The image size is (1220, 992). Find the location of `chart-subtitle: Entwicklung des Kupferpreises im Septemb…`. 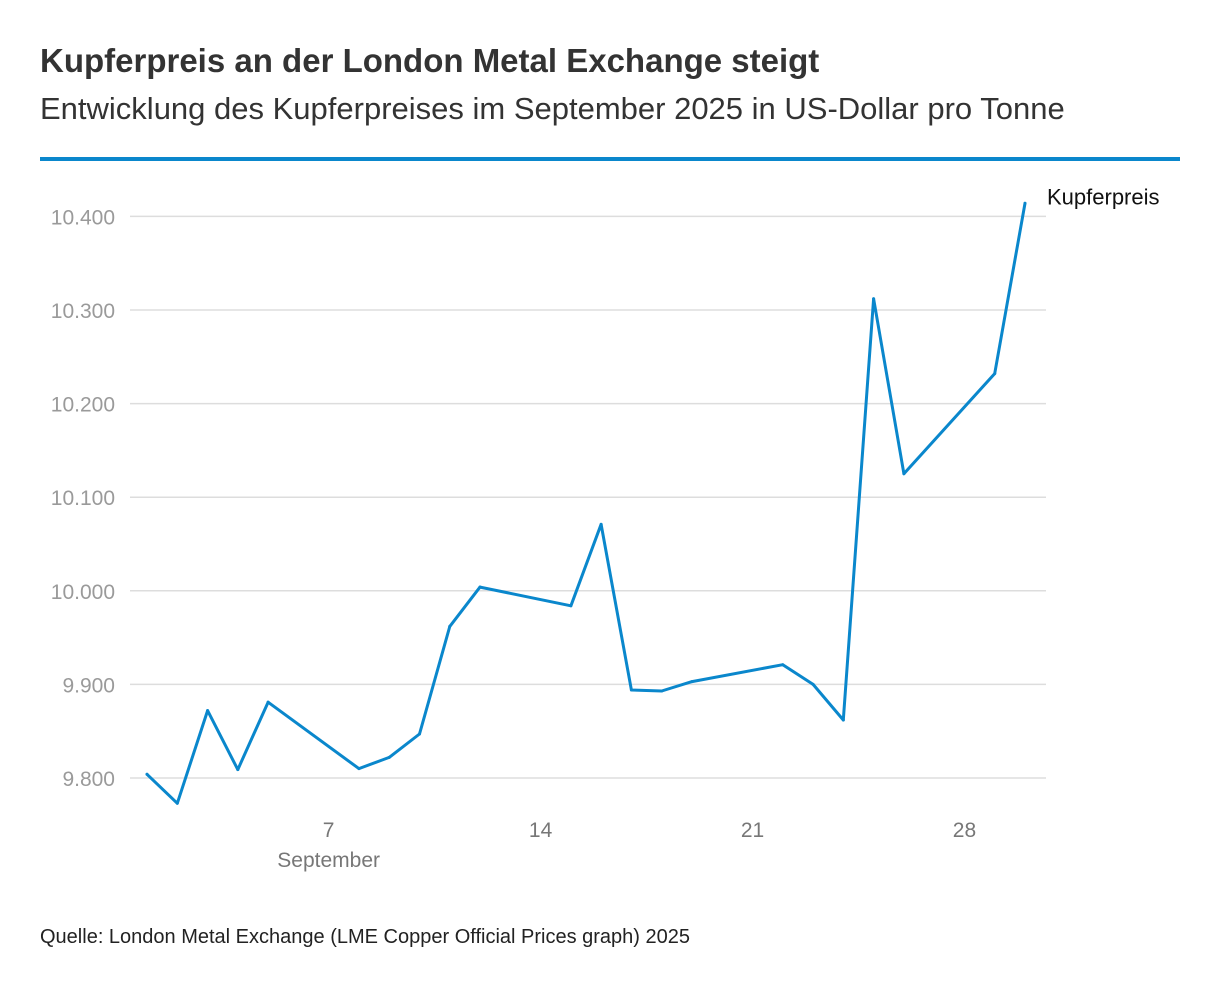

chart-subtitle: Entwicklung des Kupferpreises im Septemb… is located at coordinates (552, 108).